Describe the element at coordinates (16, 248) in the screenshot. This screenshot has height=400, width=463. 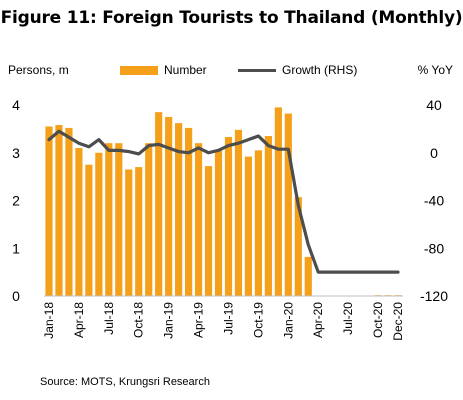
I see `left-tick-label: 1` at that location.